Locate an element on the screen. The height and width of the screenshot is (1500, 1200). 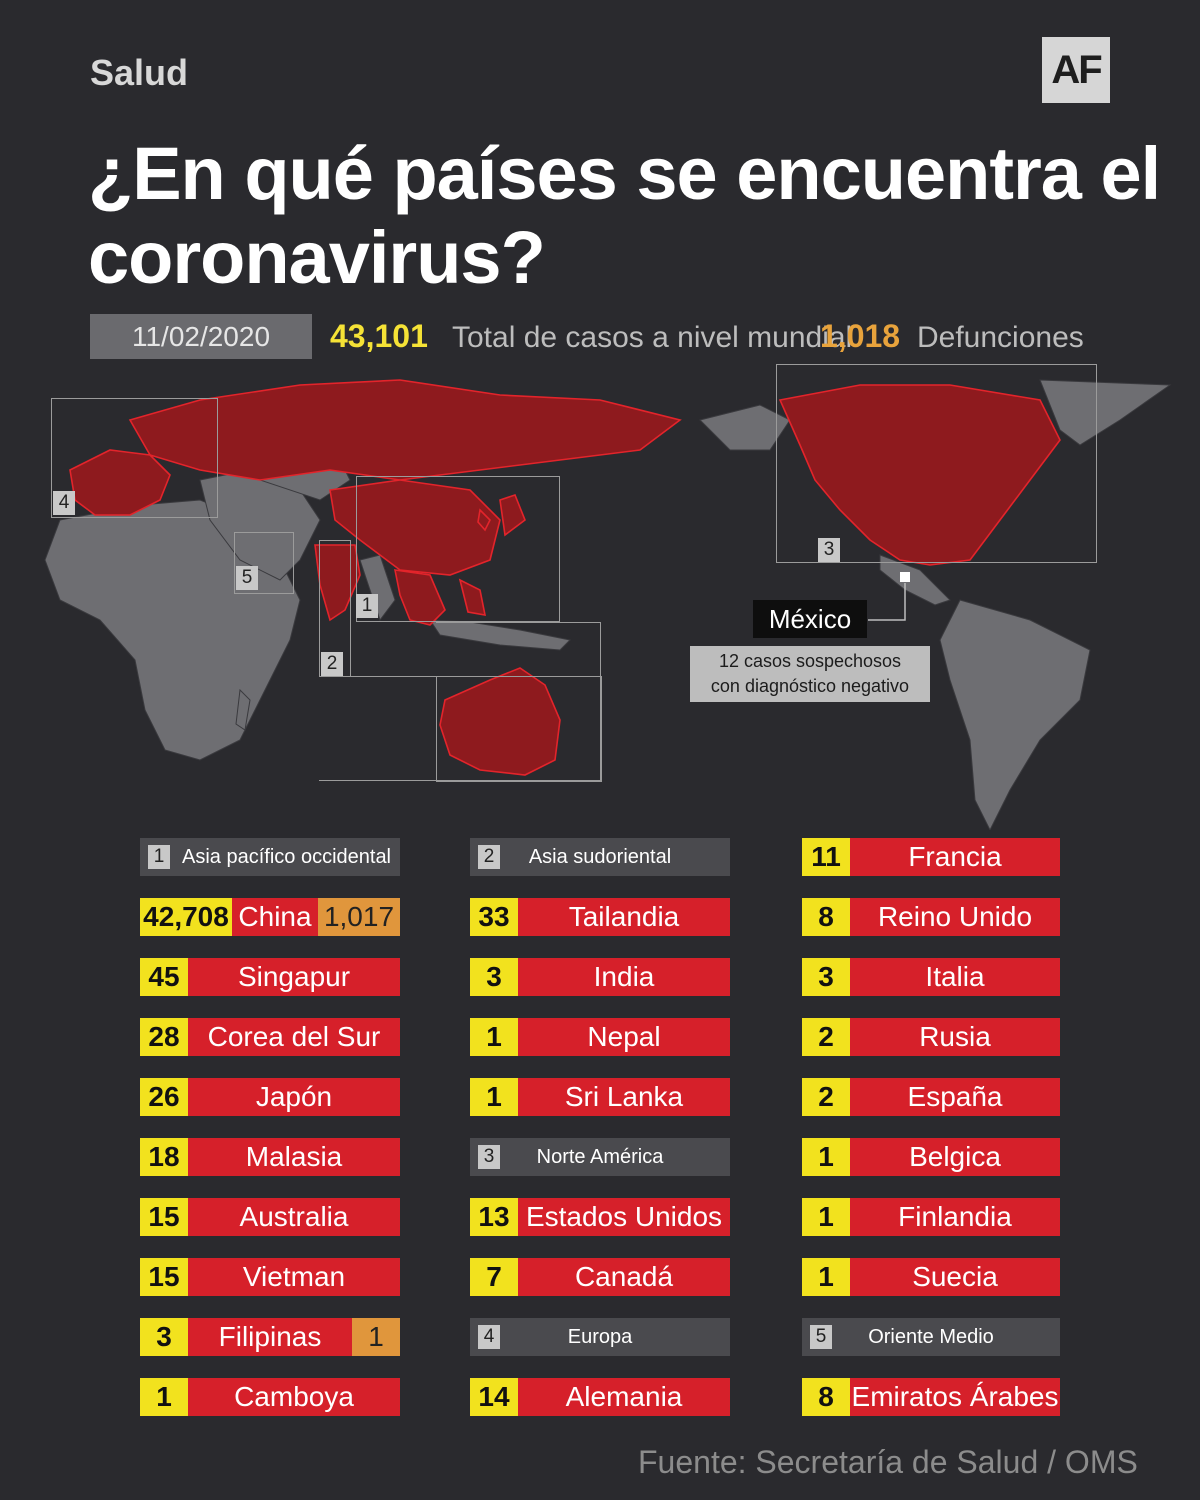
mexico-note-line2: con diagnóstico negativo is located at coordinates (810, 686).